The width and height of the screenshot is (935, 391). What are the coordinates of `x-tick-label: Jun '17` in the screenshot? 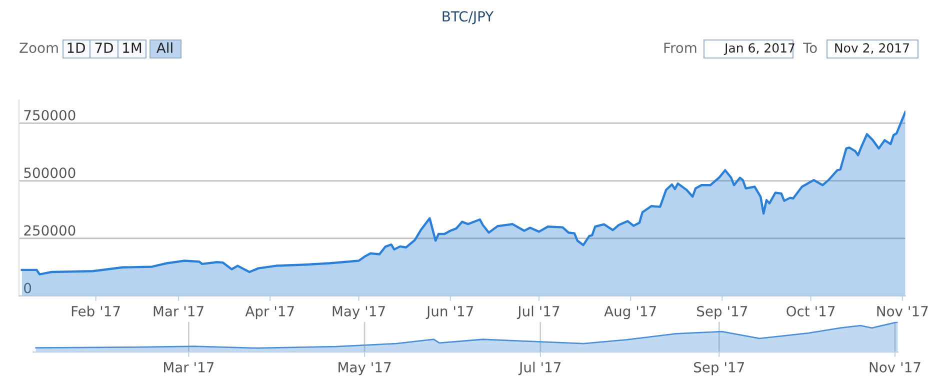 It's located at (449, 313).